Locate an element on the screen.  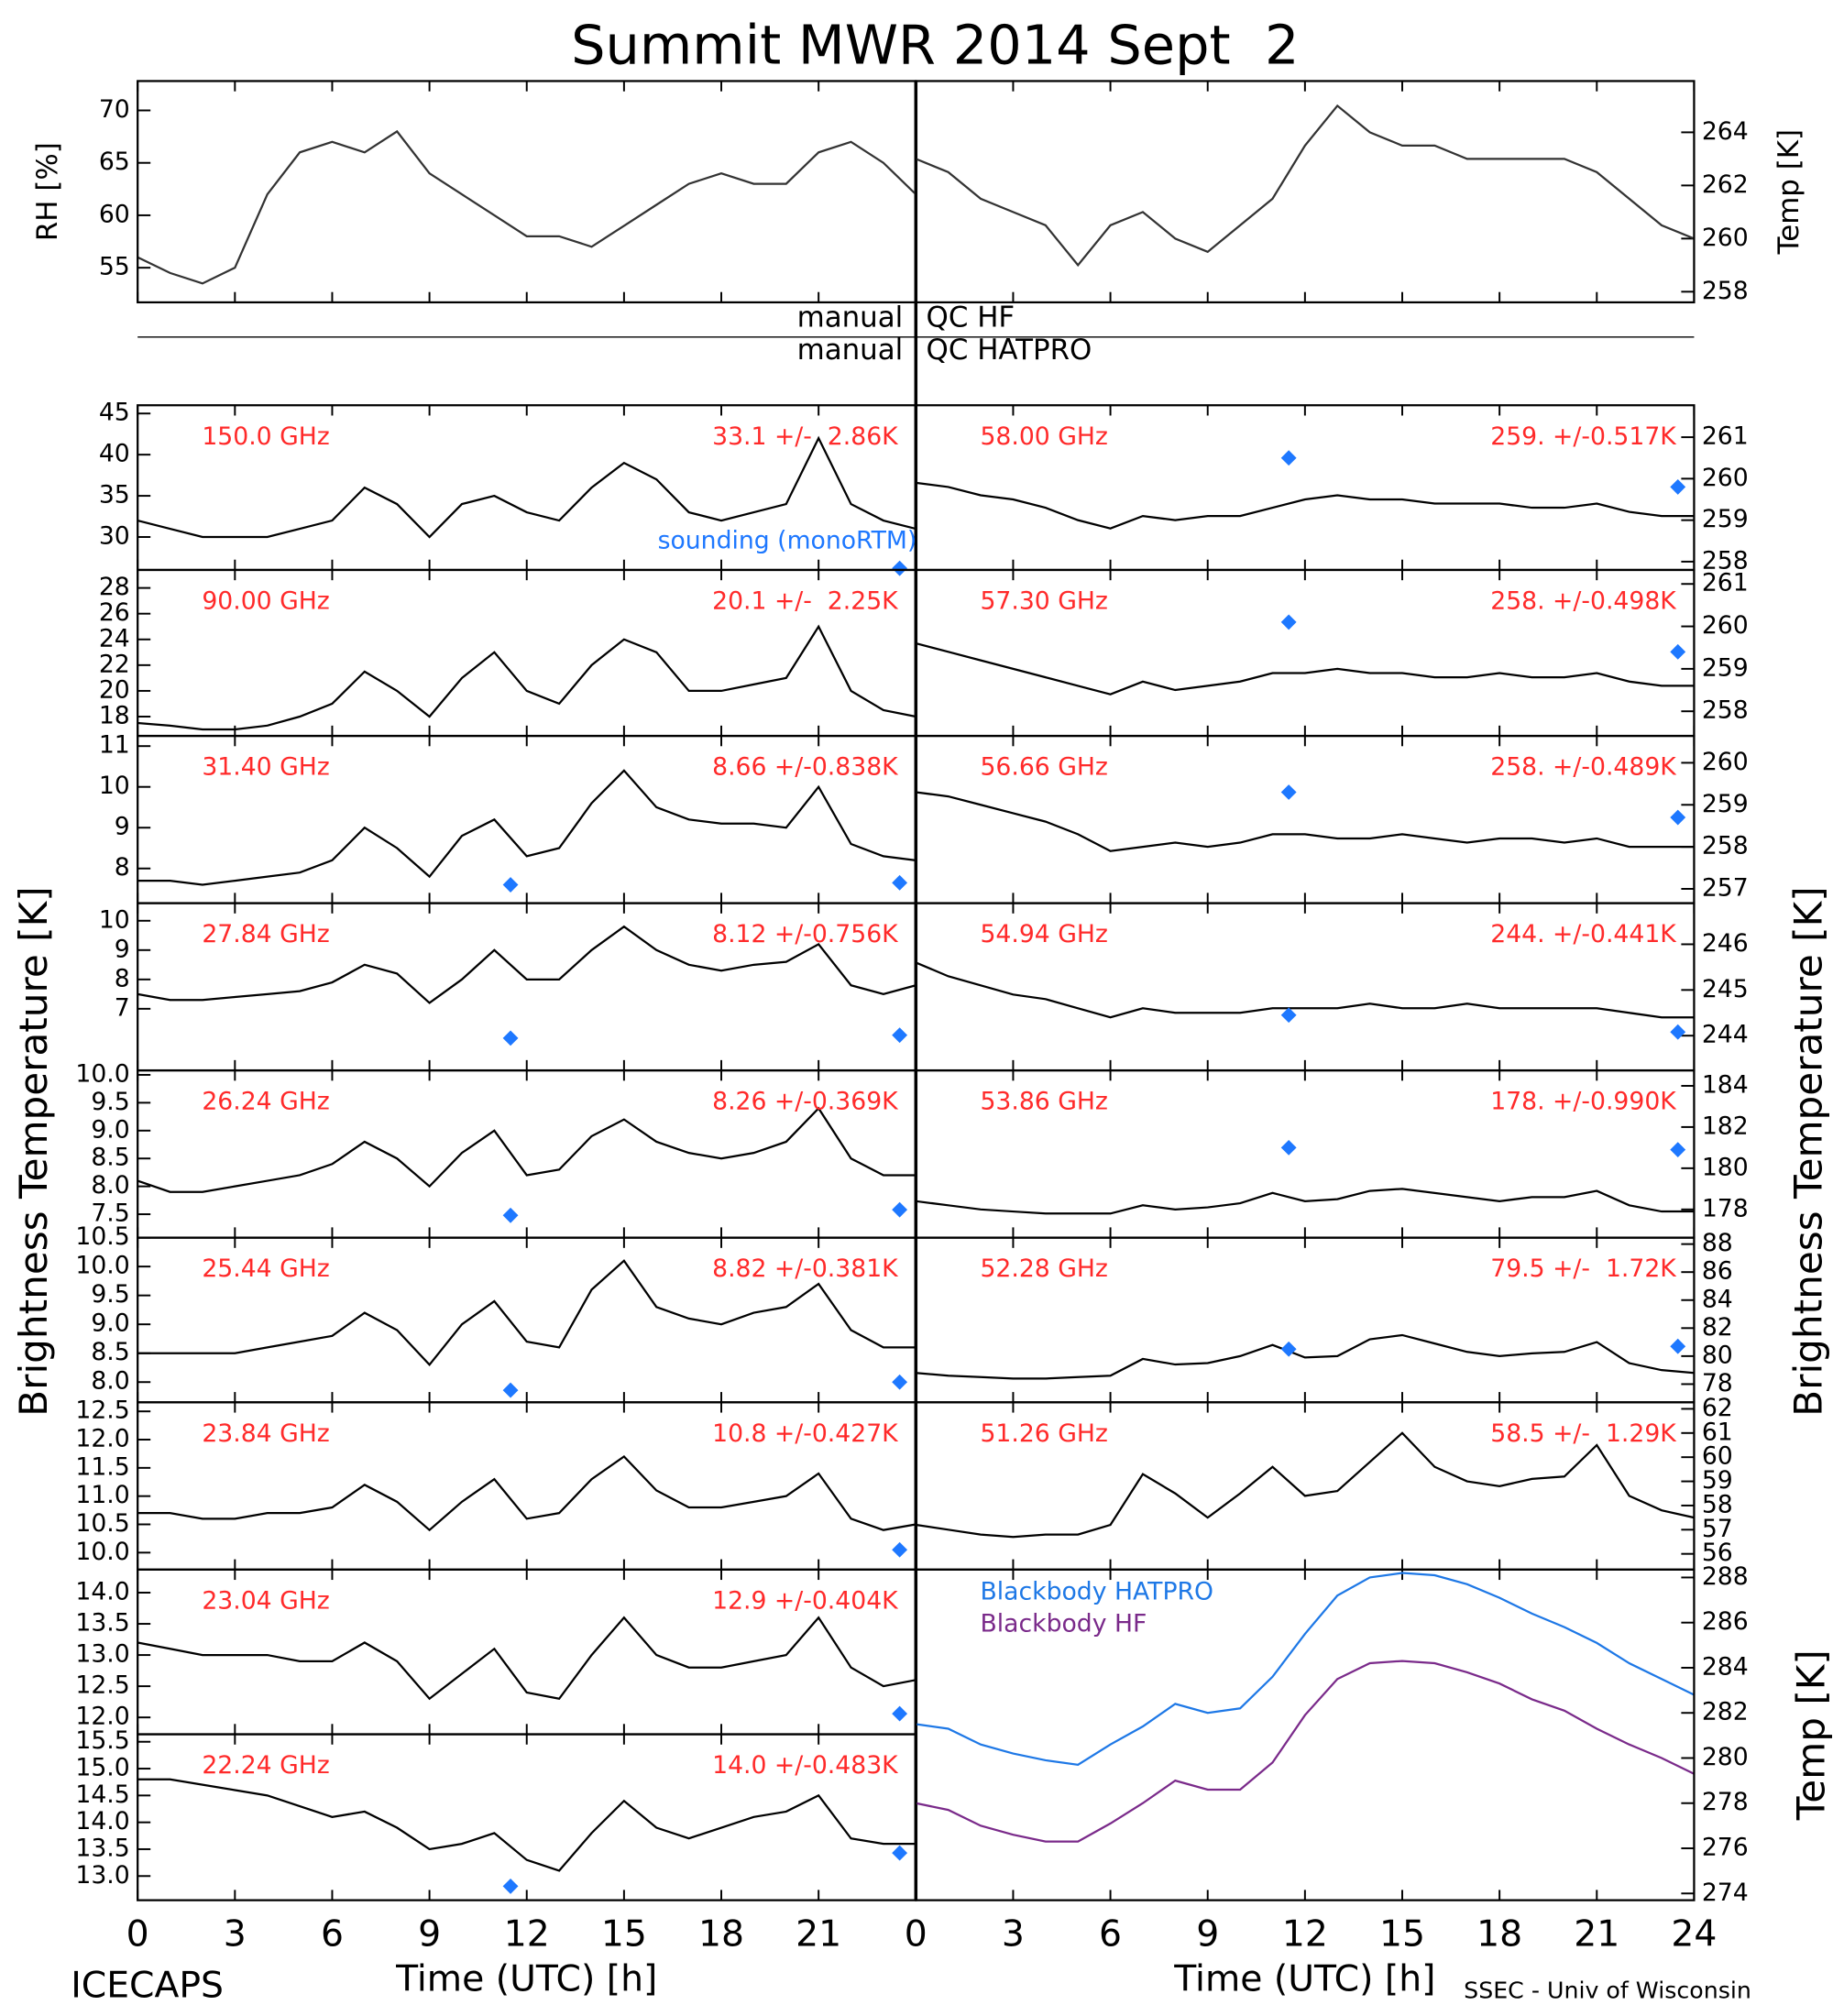
y-tick-label: 14.5 is located at coordinates (102, 1794).